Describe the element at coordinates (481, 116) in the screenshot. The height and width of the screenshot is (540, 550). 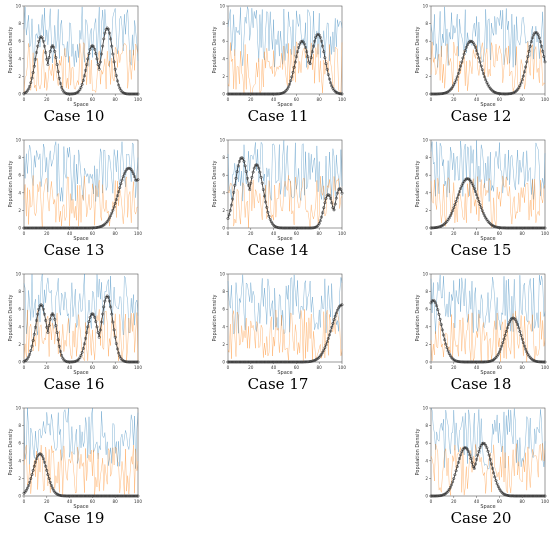
I see `case-caption: Case 12` at that location.